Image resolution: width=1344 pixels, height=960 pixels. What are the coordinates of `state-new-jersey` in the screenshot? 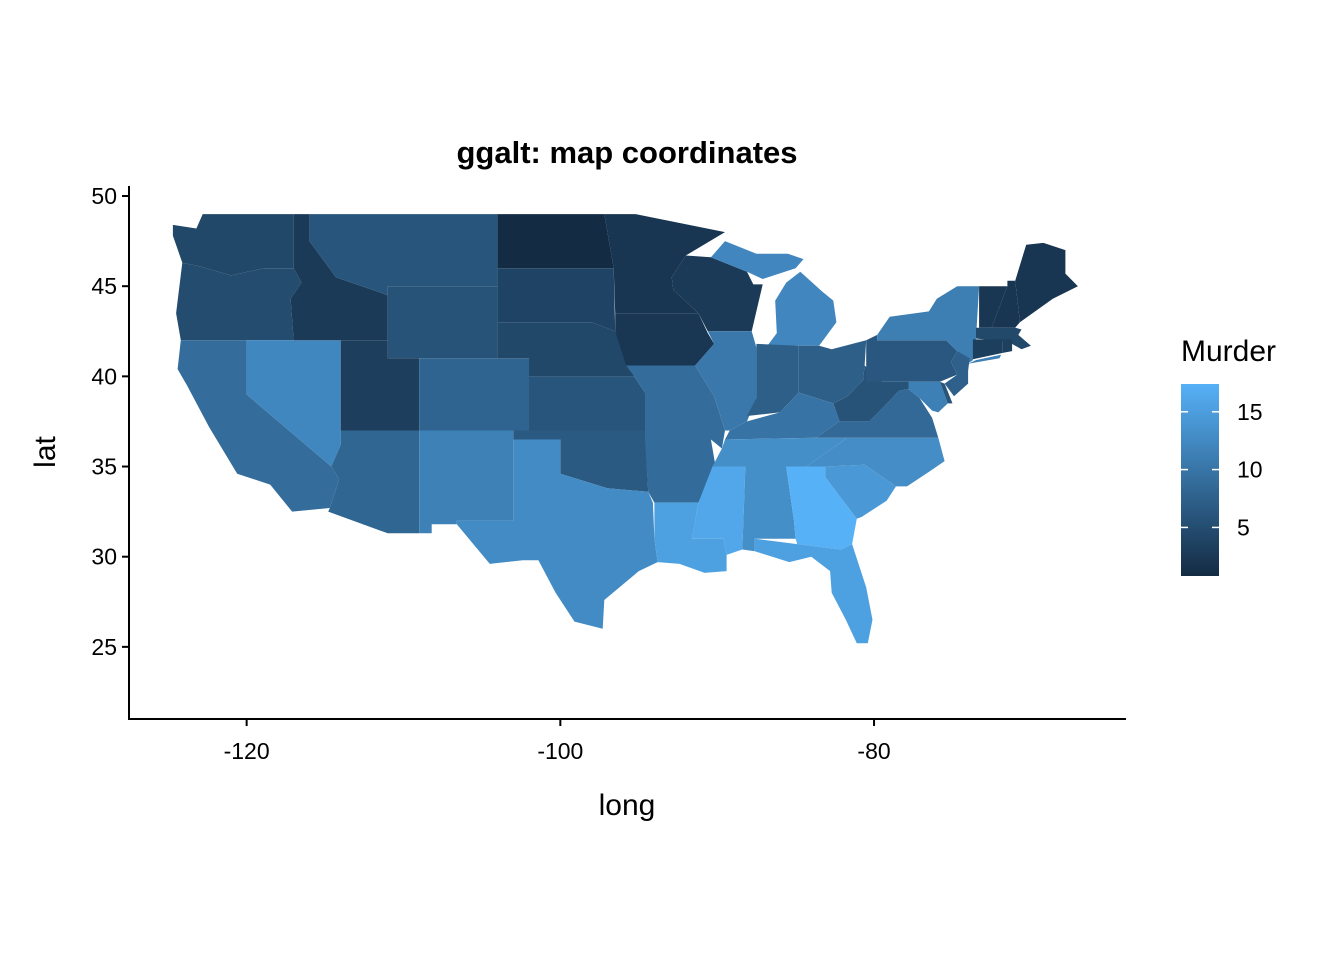 It's located at (957, 374).